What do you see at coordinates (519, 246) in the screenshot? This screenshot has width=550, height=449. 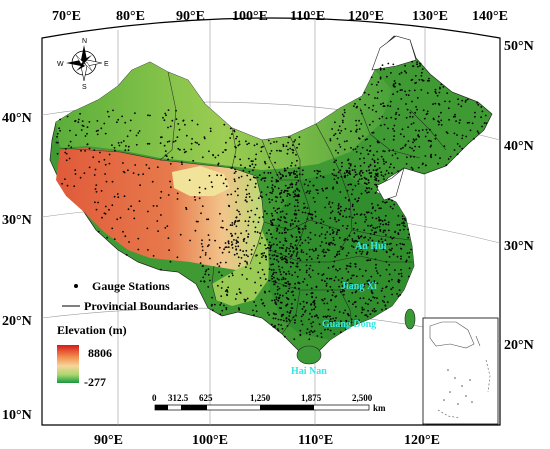 I see `right-lat-30: 30°N` at bounding box center [519, 246].